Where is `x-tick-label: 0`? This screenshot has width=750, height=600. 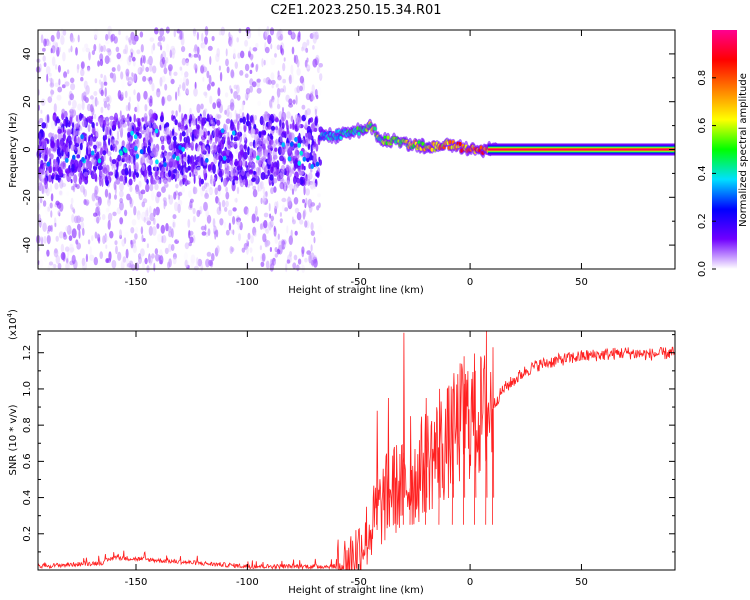
x-tick-label: 0 is located at coordinates (470, 282).